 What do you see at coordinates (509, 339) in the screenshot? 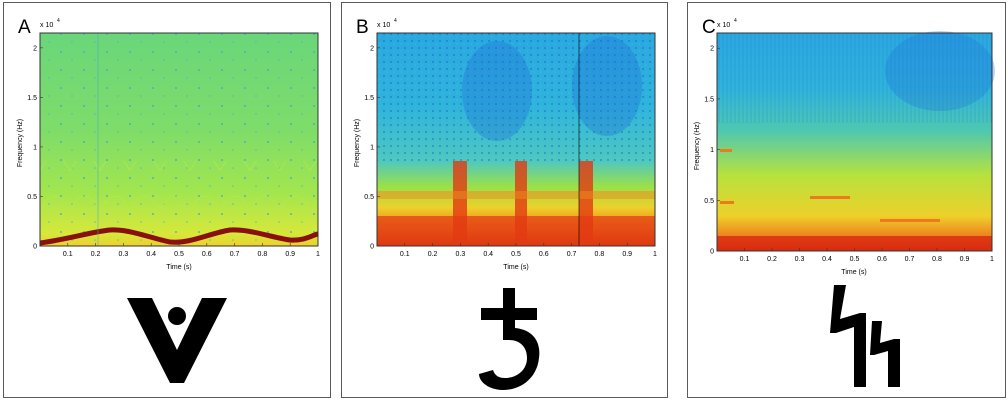
I see `cross-hook-symbol-icon` at bounding box center [509, 339].